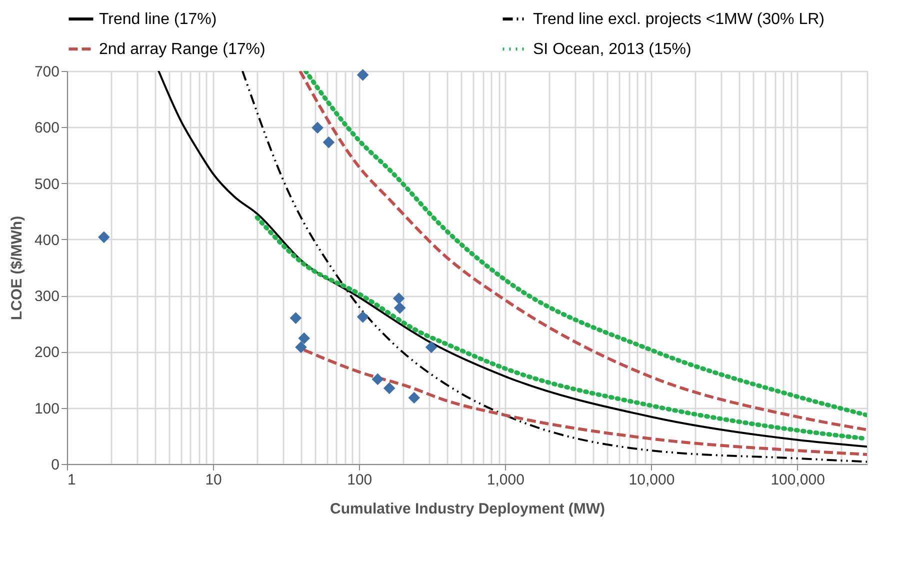 This screenshot has height=574, width=914. What do you see at coordinates (468, 509) in the screenshot?
I see `x-axis-title: Cumulative Industry Deployment (MW)` at bounding box center [468, 509].